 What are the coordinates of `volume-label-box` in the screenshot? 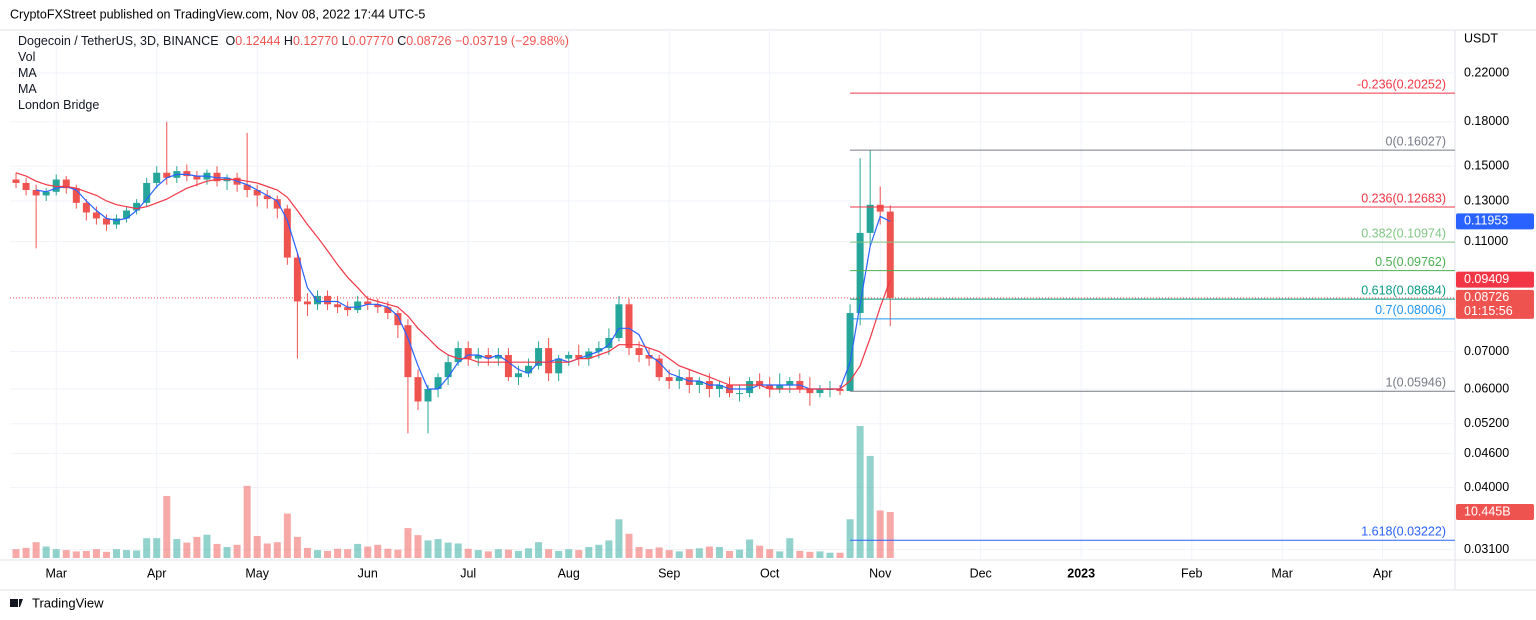 It's located at (1495, 512).